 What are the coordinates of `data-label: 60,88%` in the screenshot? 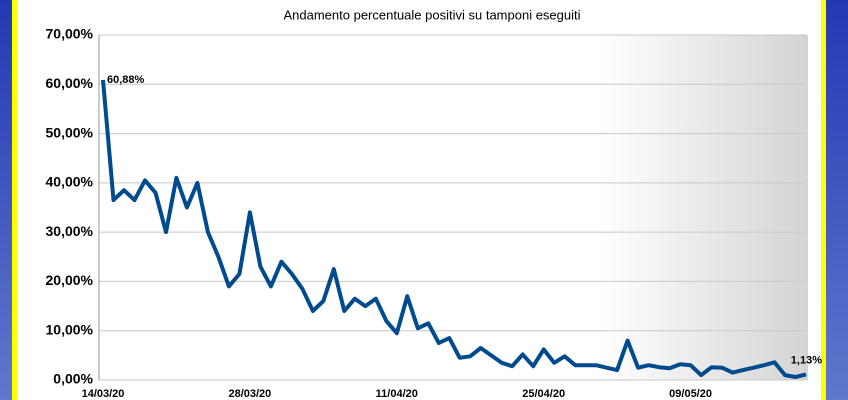 It's located at (126, 80).